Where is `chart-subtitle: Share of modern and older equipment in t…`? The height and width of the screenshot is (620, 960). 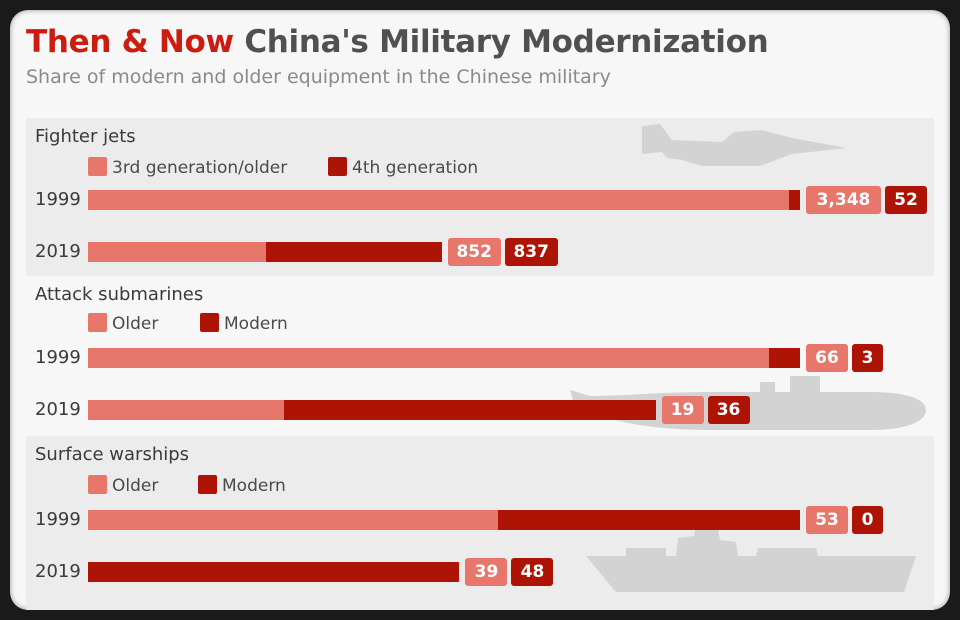 chart-subtitle: Share of modern and older equipment in t… is located at coordinates (318, 77).